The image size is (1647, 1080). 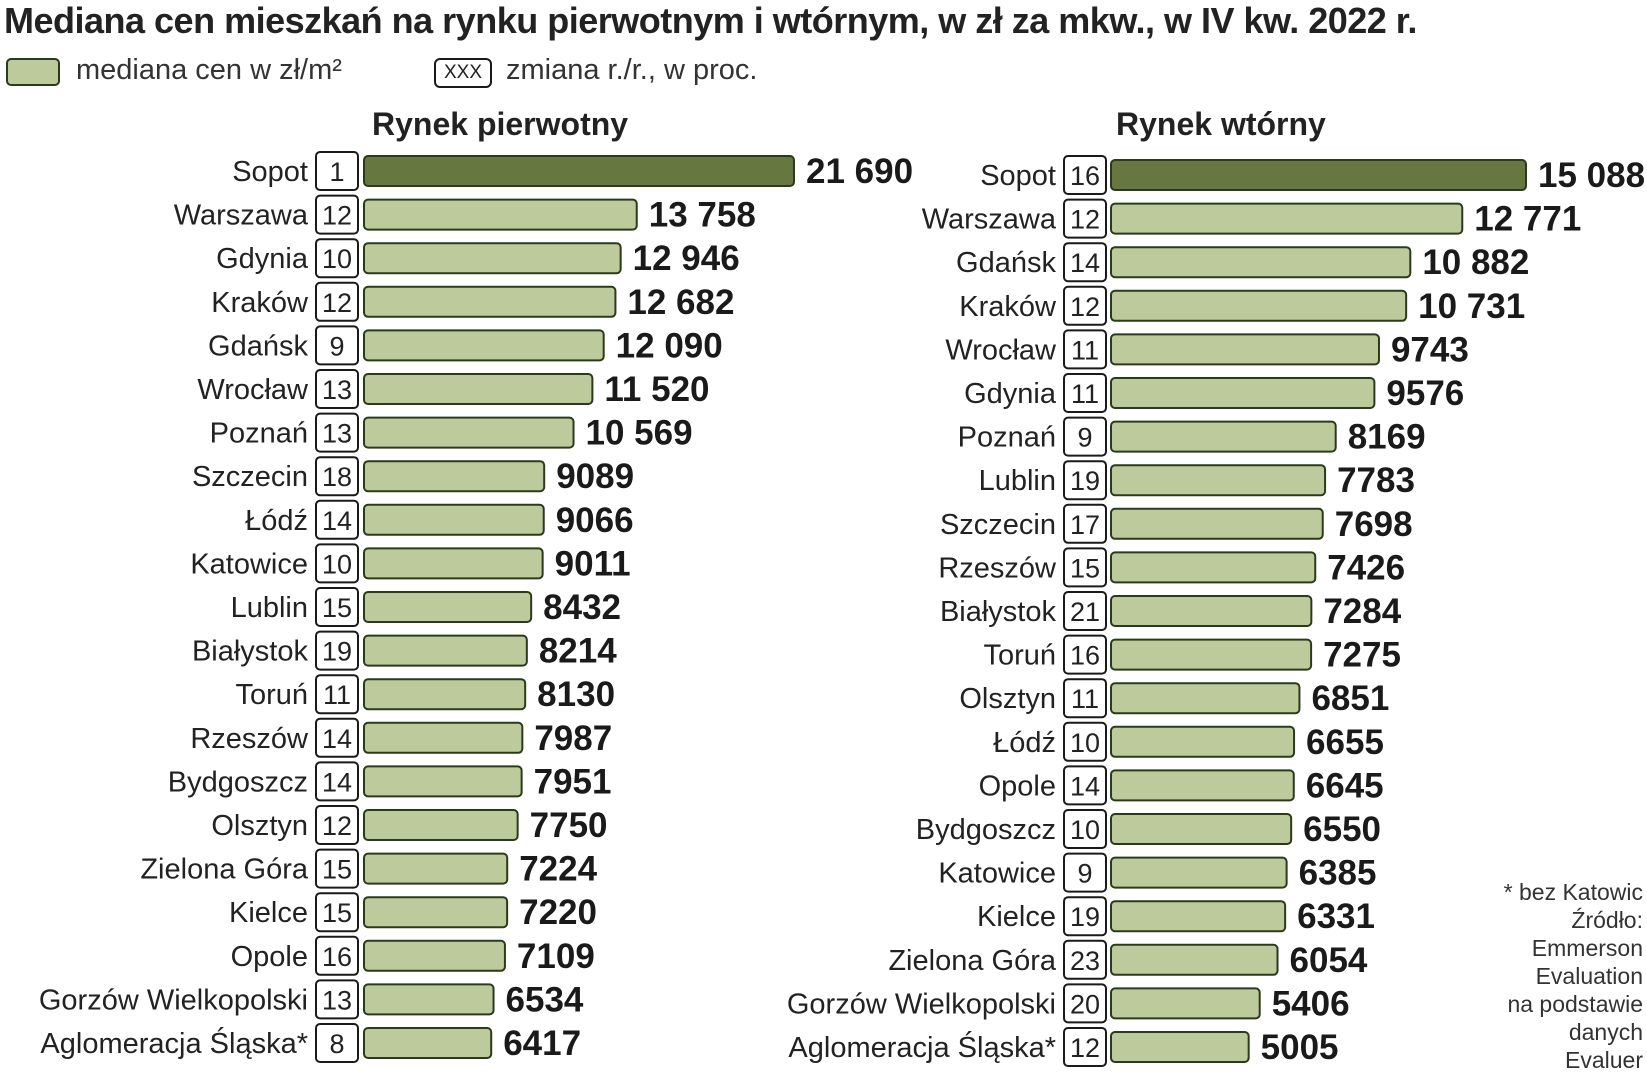 I want to click on bar-row: Aglomeracja Śląska* 8 6417, so click(x=310, y=1043).